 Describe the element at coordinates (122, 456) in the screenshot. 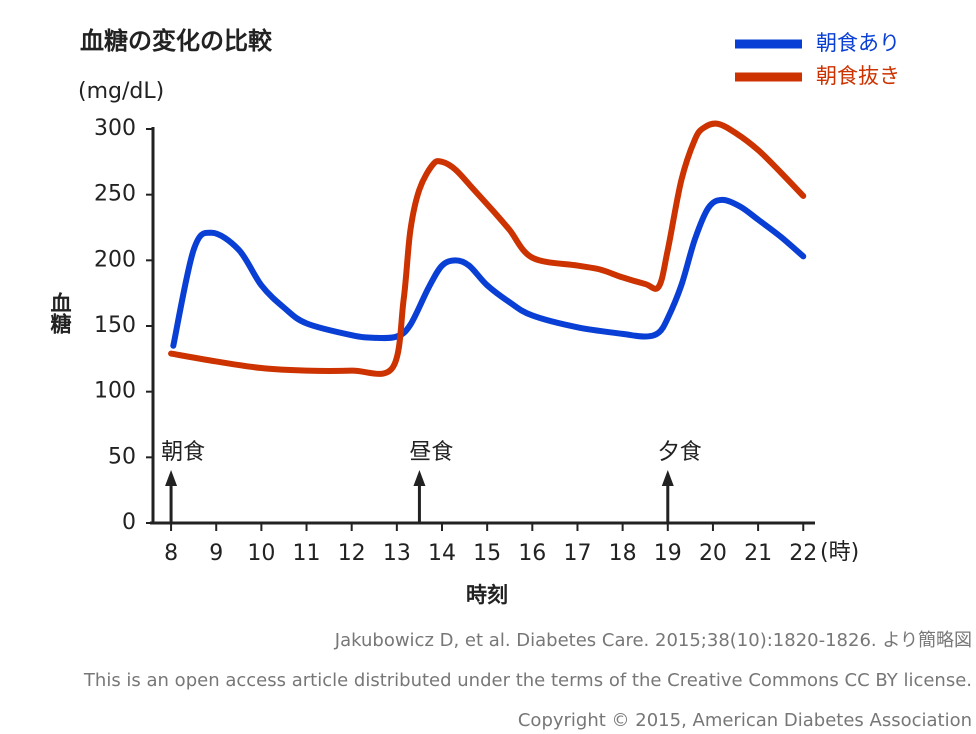

I see `y-tick-label: 50` at that location.